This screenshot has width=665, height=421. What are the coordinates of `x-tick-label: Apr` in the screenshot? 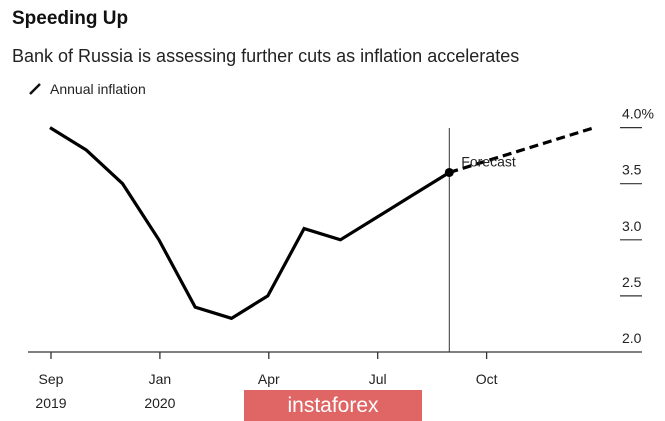 It's located at (269, 379).